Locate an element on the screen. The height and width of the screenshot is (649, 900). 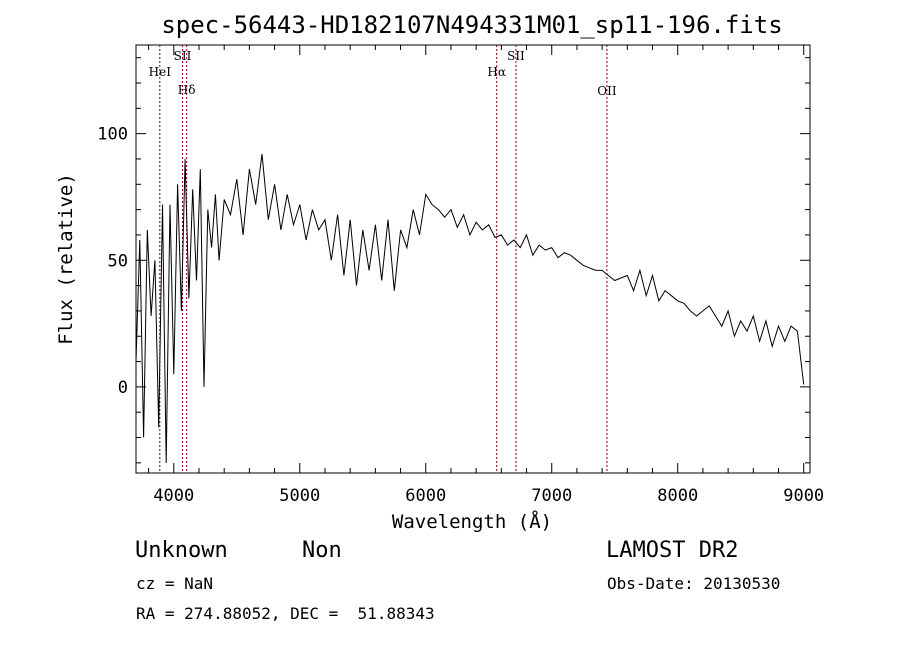
x-tick-label: 9000 is located at coordinates (803, 496).